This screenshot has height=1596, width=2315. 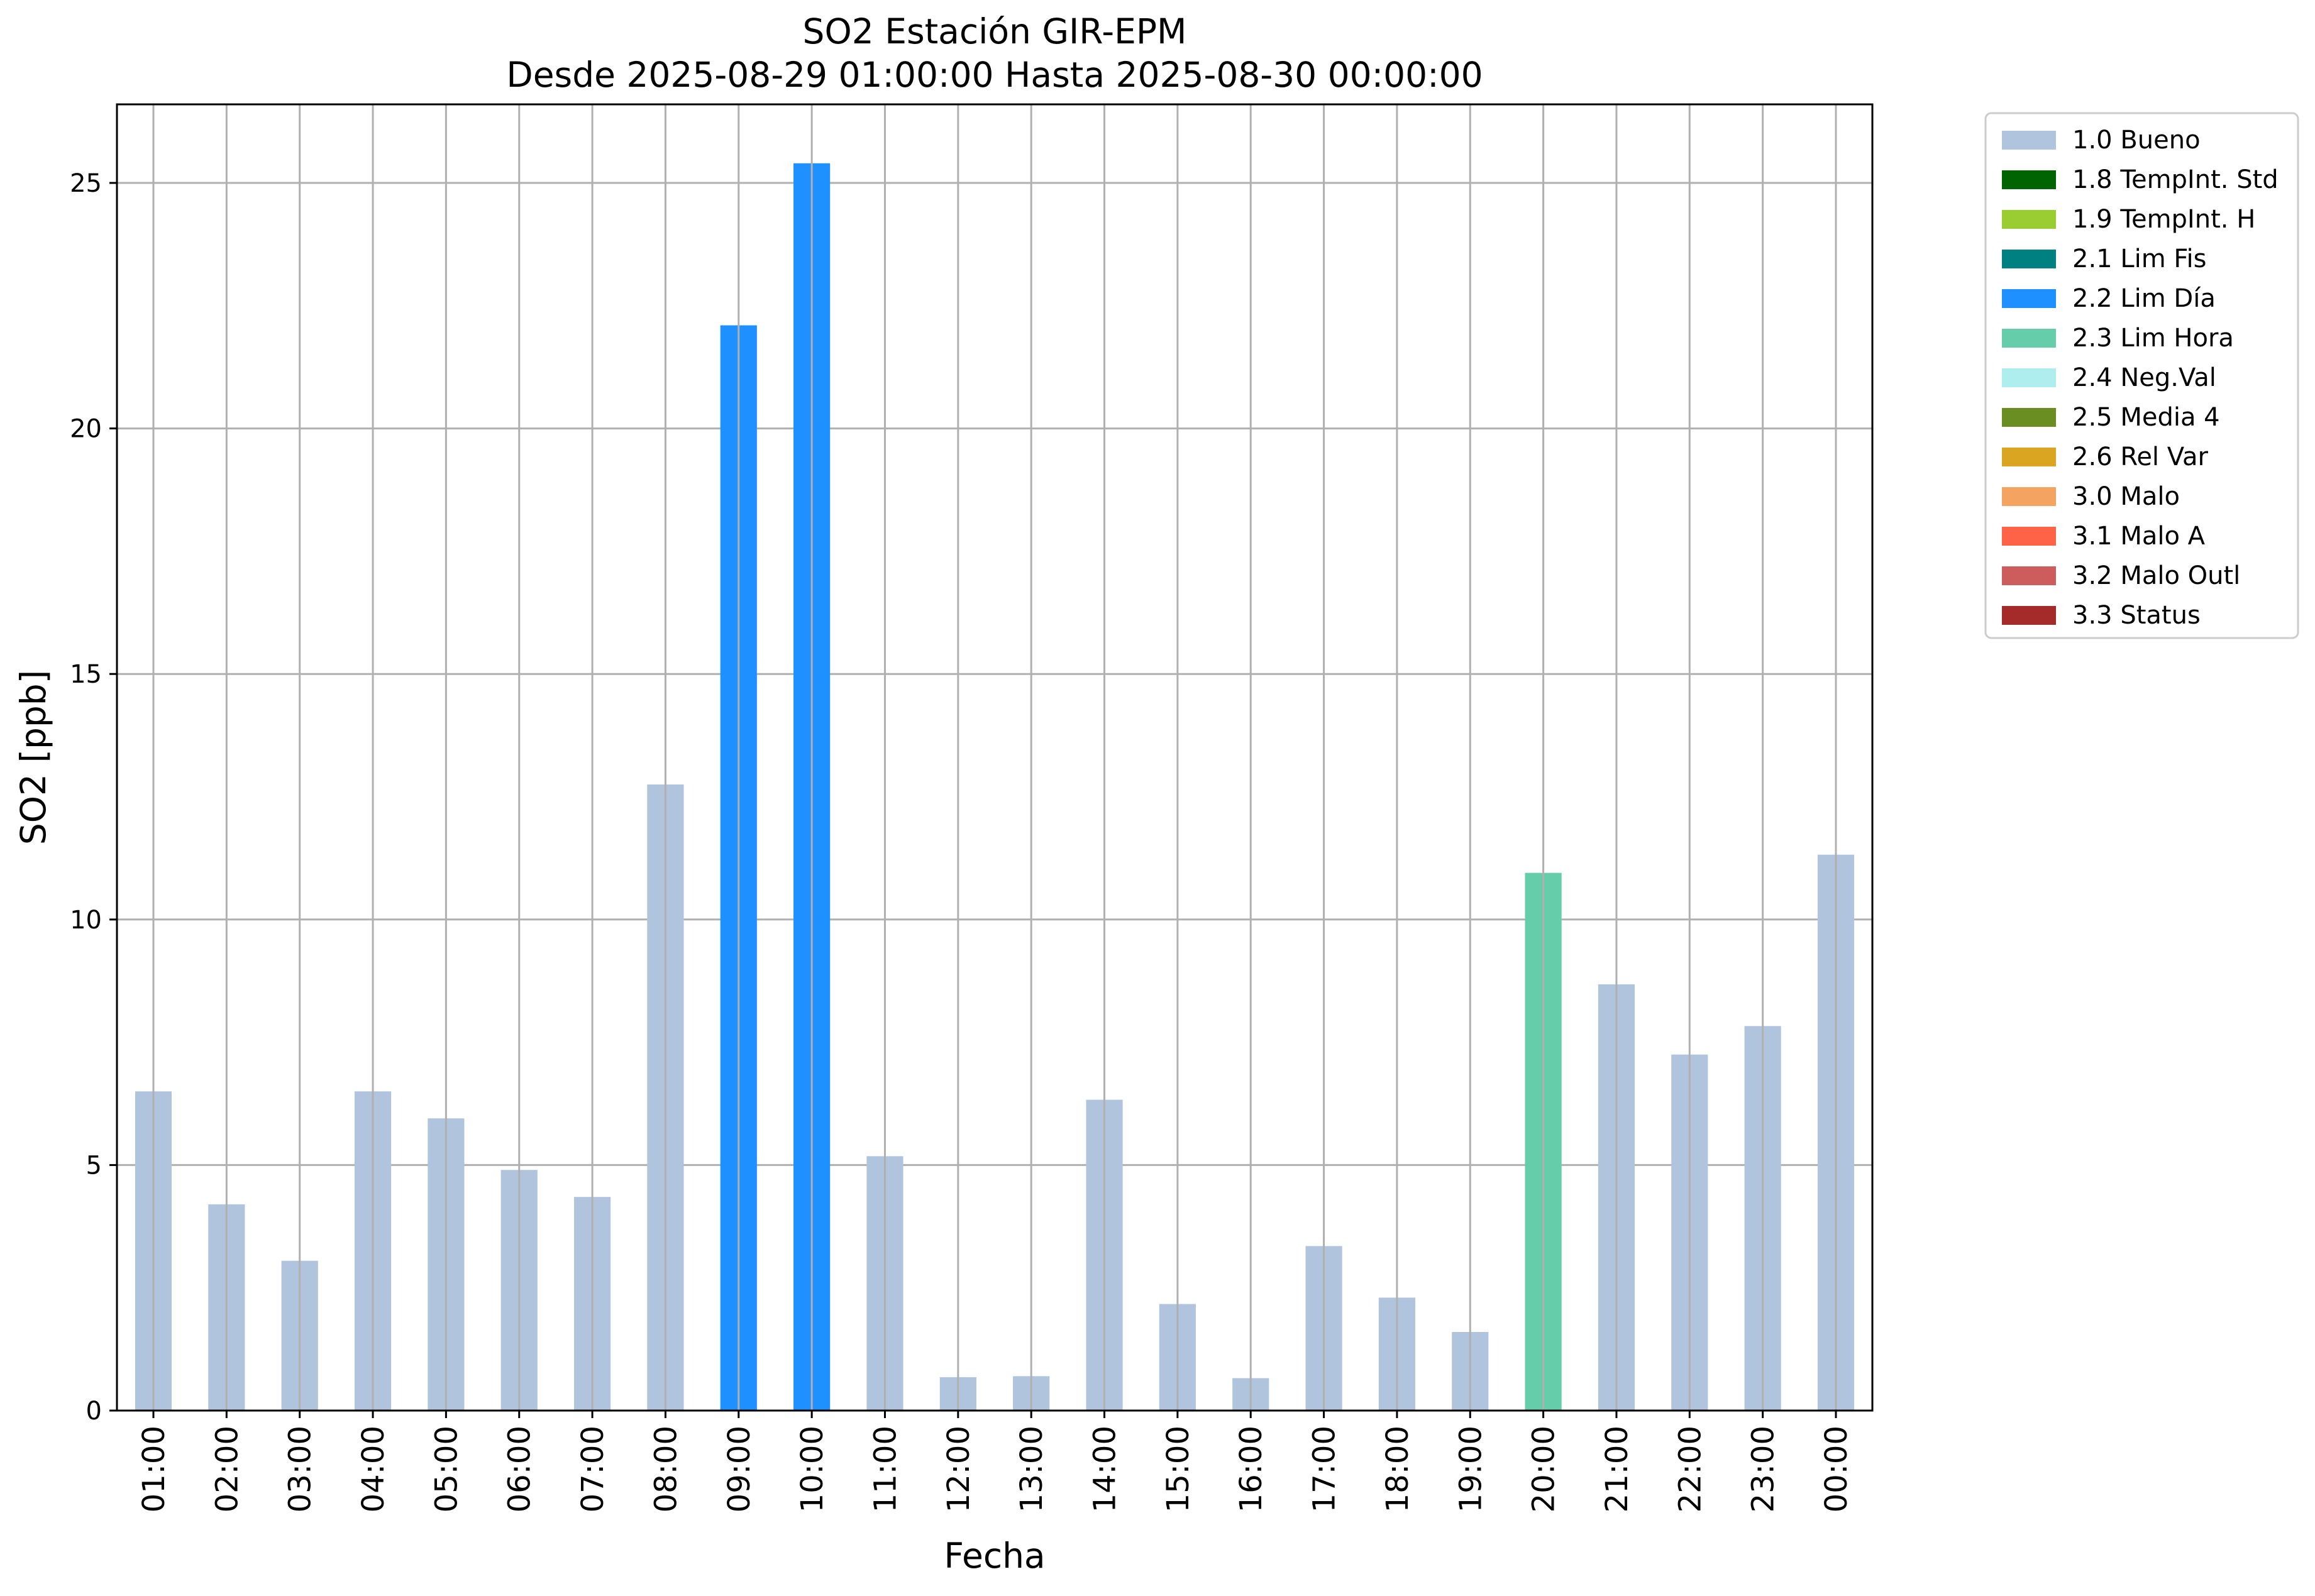 What do you see at coordinates (93, 797) in the screenshot?
I see `y-axis-ticks: 0 5 10 15 20 25` at bounding box center [93, 797].